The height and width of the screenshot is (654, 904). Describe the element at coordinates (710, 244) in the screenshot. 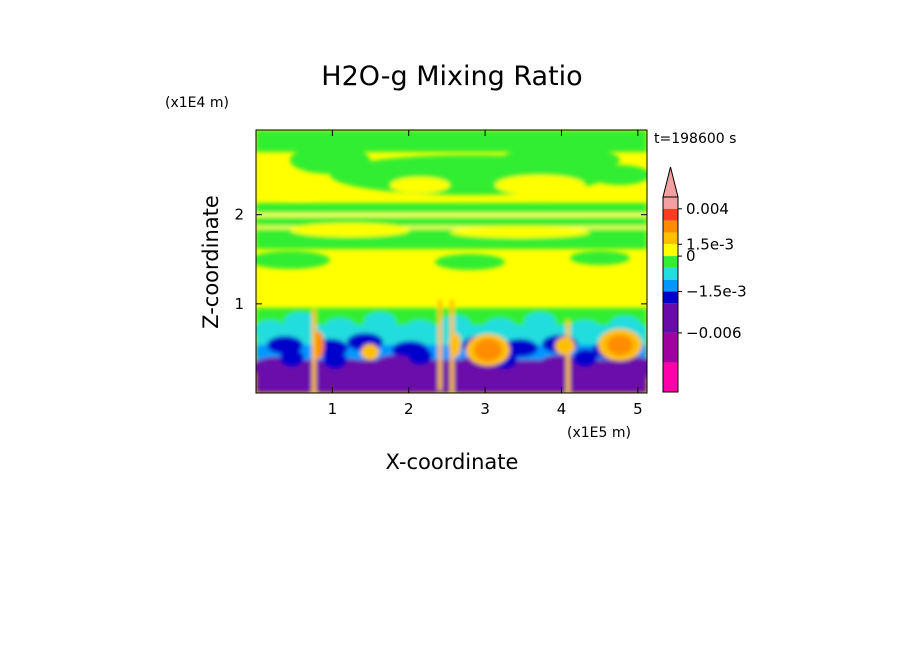

I see `colorbar-label: 1.5e-3` at that location.